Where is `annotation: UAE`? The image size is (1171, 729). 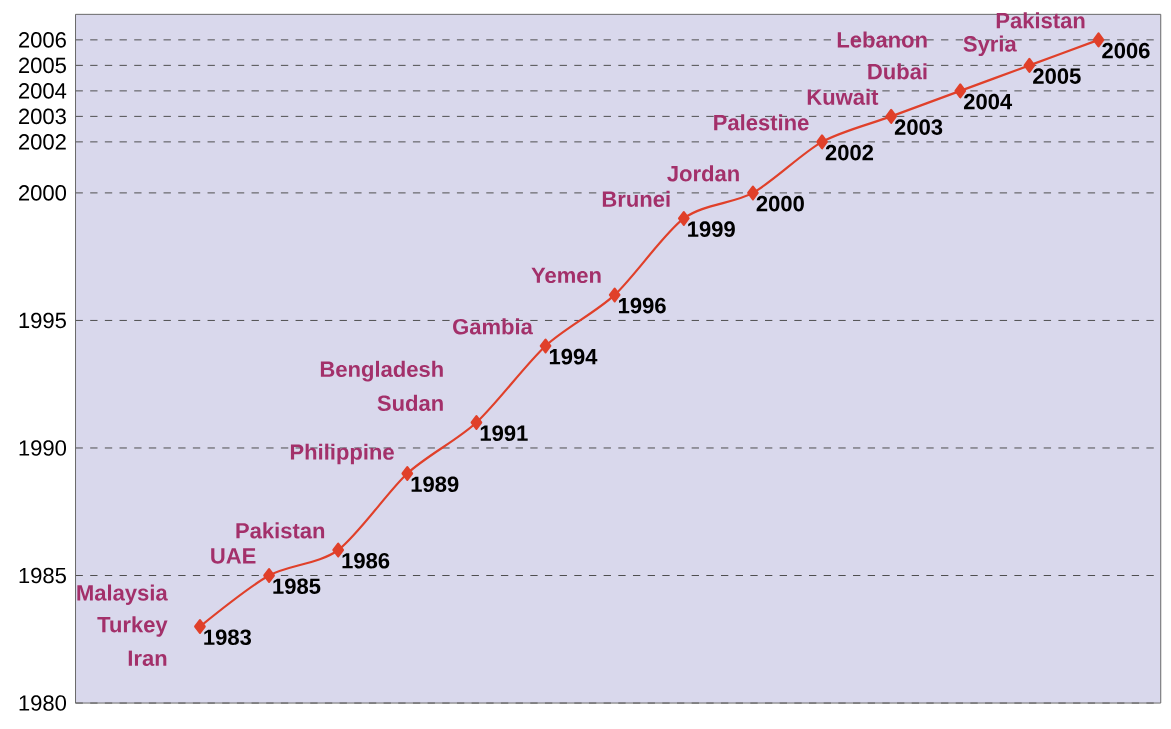
annotation: UAE is located at coordinates (233, 556).